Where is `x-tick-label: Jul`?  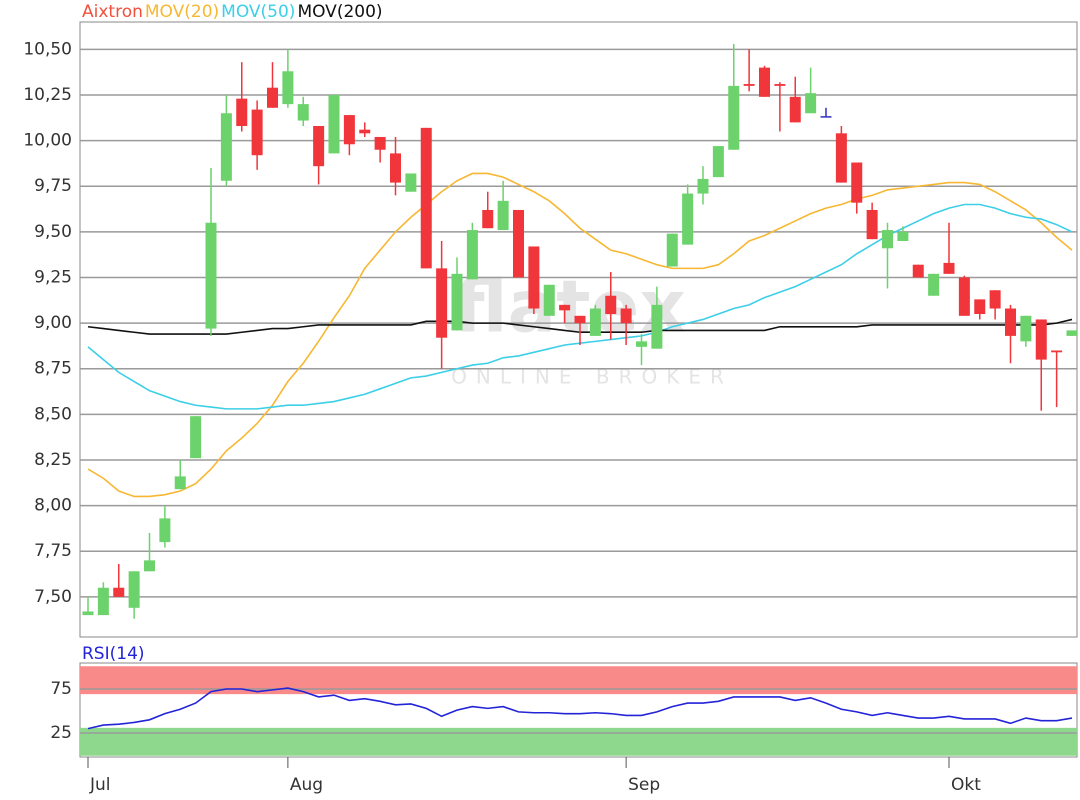
x-tick-label: Jul is located at coordinates (100, 785).